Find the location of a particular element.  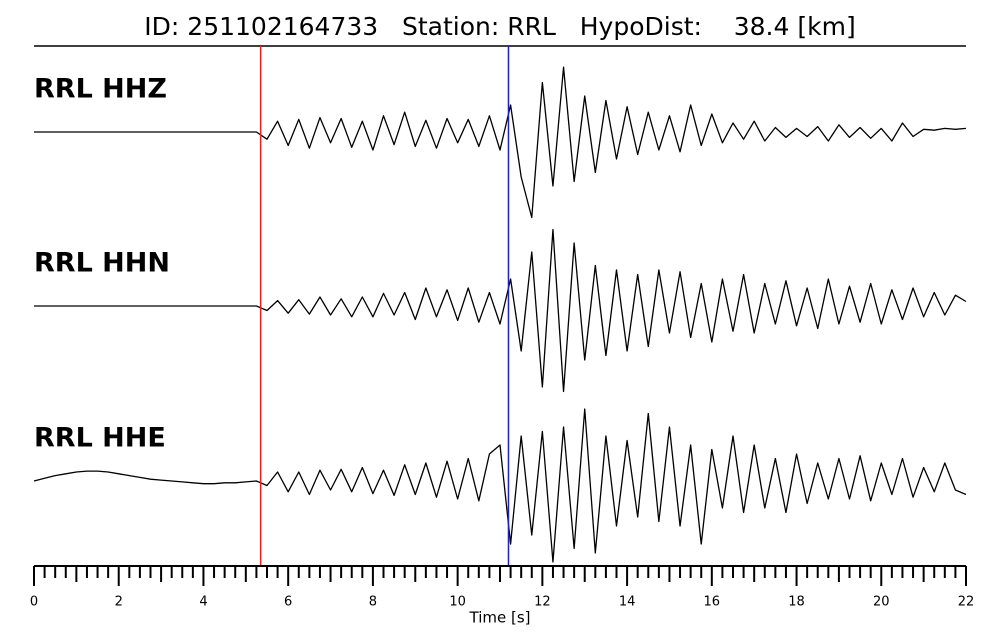

x-axis-label: Time [s] is located at coordinates (500, 618).